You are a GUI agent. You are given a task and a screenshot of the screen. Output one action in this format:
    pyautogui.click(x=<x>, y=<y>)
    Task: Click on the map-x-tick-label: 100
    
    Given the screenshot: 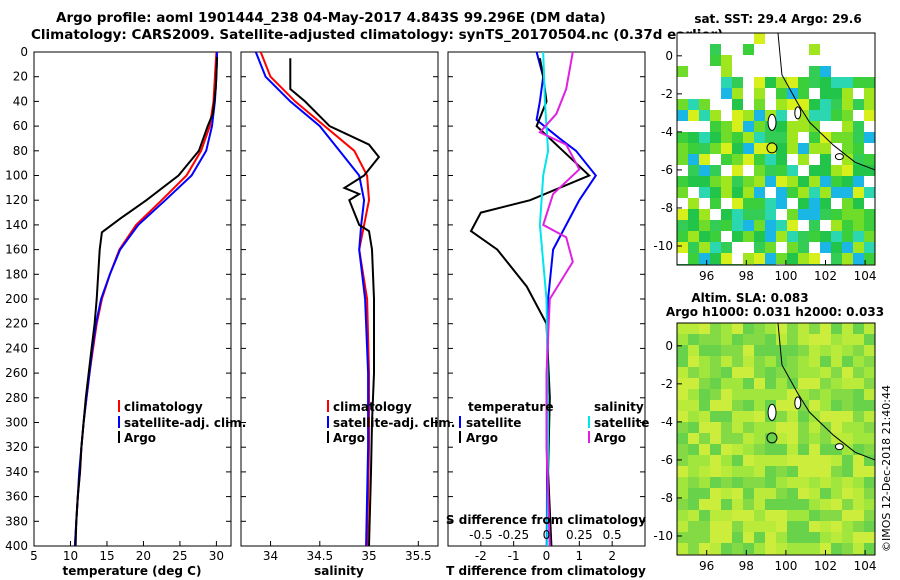 What is the action you would take?
    pyautogui.click(x=785, y=276)
    